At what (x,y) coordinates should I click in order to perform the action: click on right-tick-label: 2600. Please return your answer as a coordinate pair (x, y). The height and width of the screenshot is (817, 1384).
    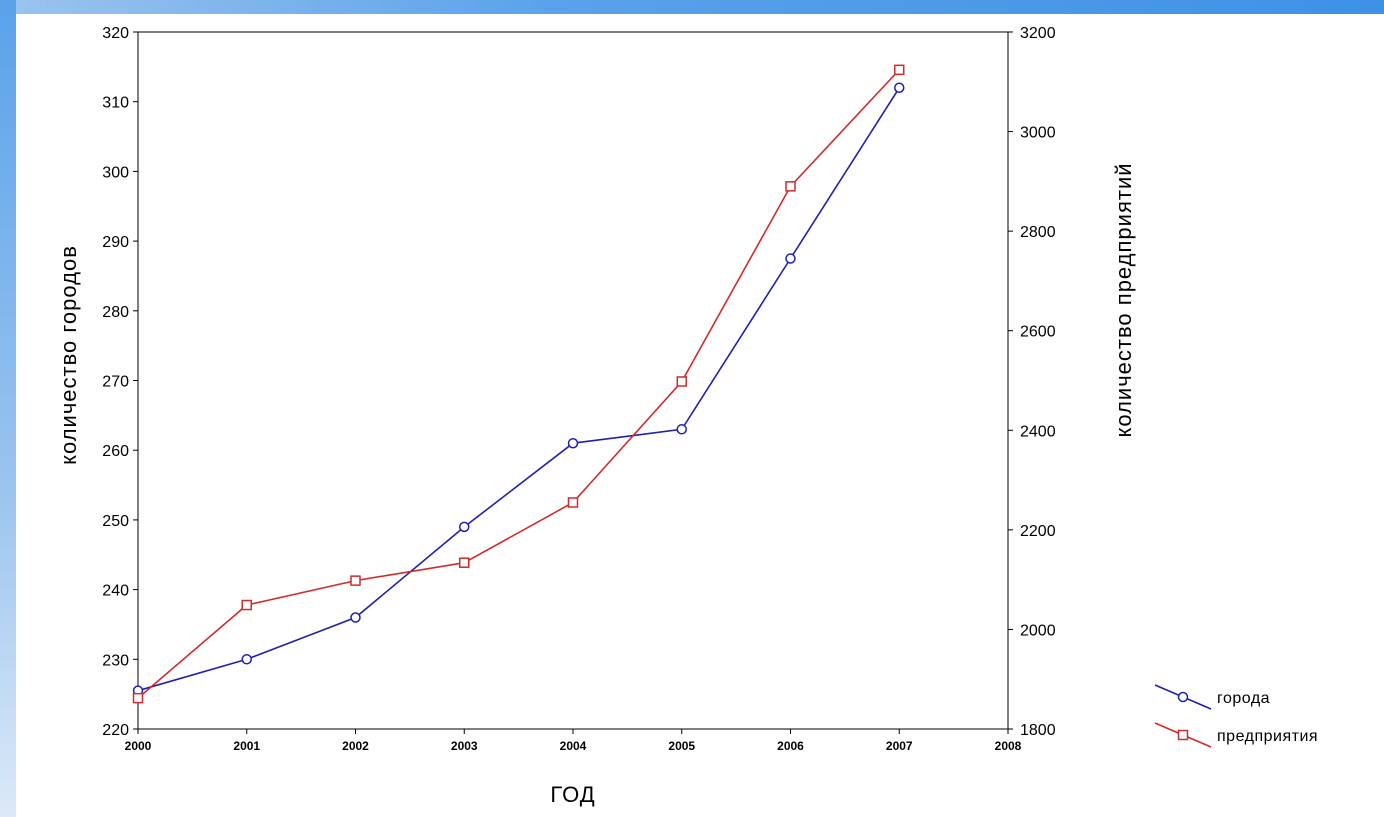
    Looking at the image, I should click on (1038, 332).